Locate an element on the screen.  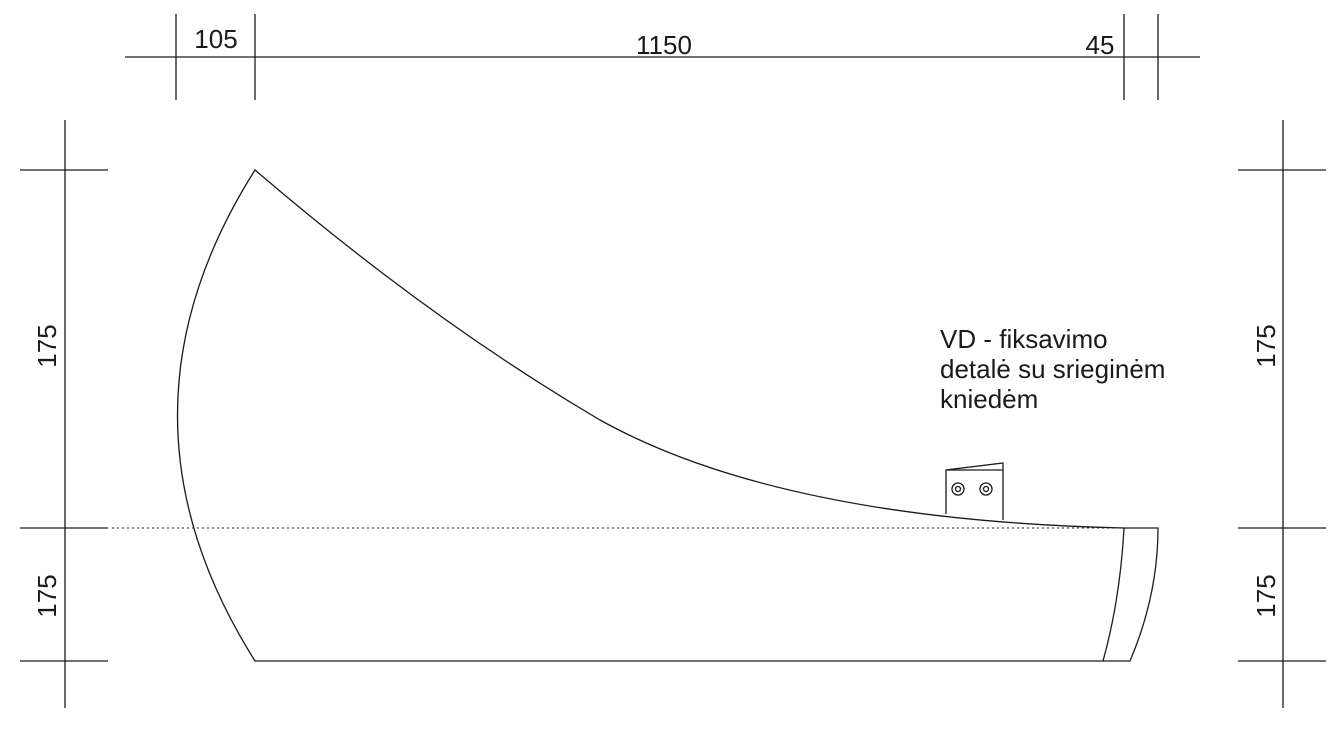
rivet-right-inner-icon is located at coordinates (986, 489).